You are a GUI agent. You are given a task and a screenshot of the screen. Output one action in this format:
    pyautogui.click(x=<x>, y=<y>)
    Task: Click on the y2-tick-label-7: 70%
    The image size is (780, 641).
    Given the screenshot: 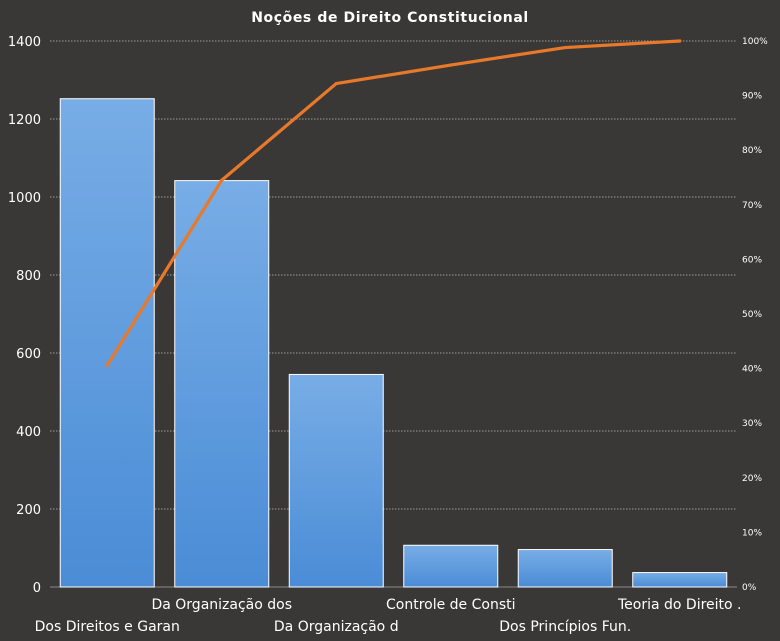 What is the action you would take?
    pyautogui.click(x=752, y=206)
    